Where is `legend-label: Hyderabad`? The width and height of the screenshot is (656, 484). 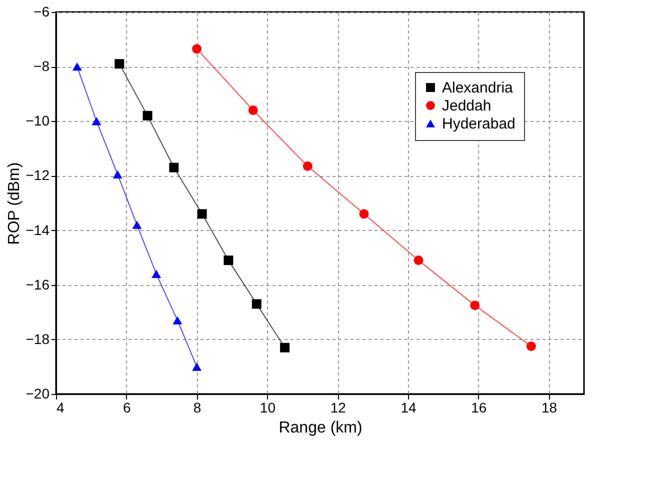
legend-label: Hyderabad is located at coordinates (479, 124).